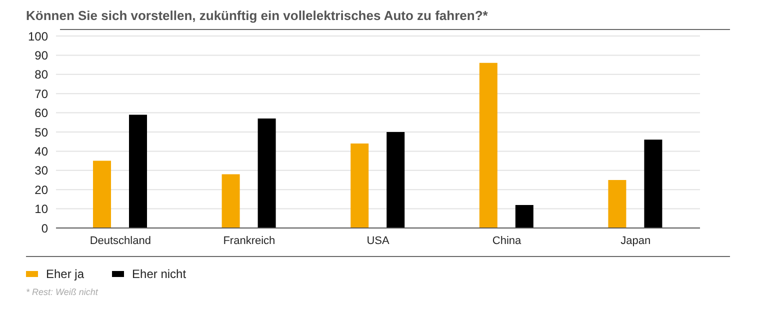  I want to click on x-tick-label: USA, so click(378, 240).